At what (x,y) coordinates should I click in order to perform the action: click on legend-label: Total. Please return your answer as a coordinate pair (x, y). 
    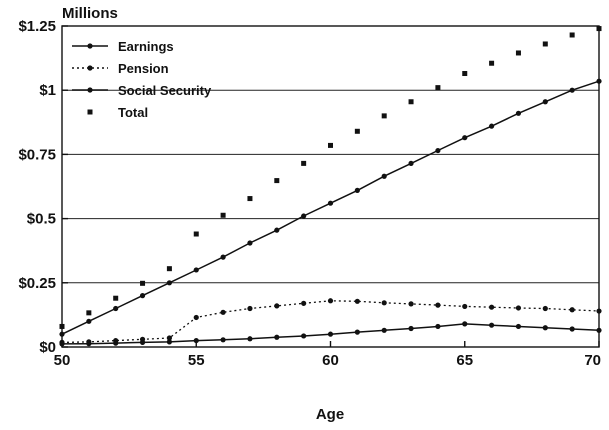
    Looking at the image, I should click on (133, 112).